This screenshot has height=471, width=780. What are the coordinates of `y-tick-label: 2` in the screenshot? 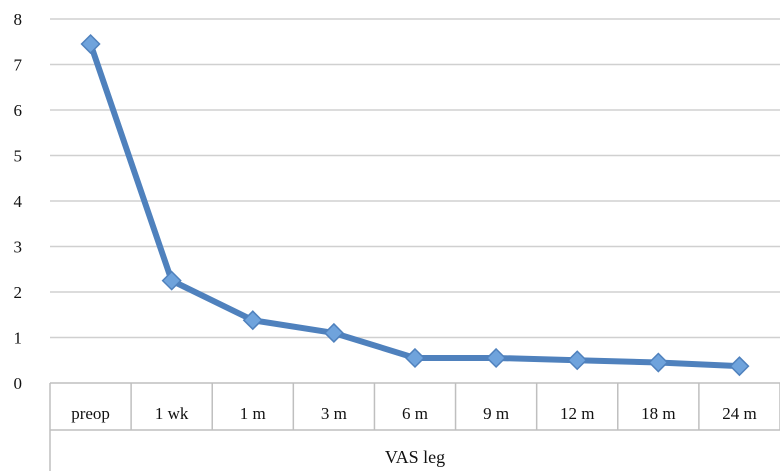 It's located at (18, 292).